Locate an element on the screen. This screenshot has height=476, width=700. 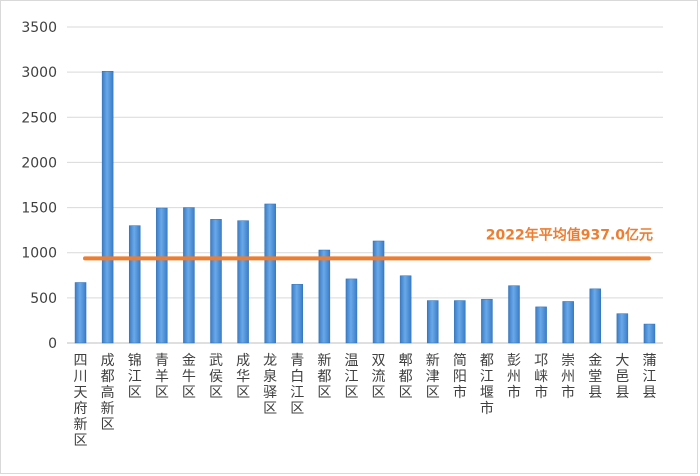
y-tick-label: 3000 is located at coordinates (39, 73).